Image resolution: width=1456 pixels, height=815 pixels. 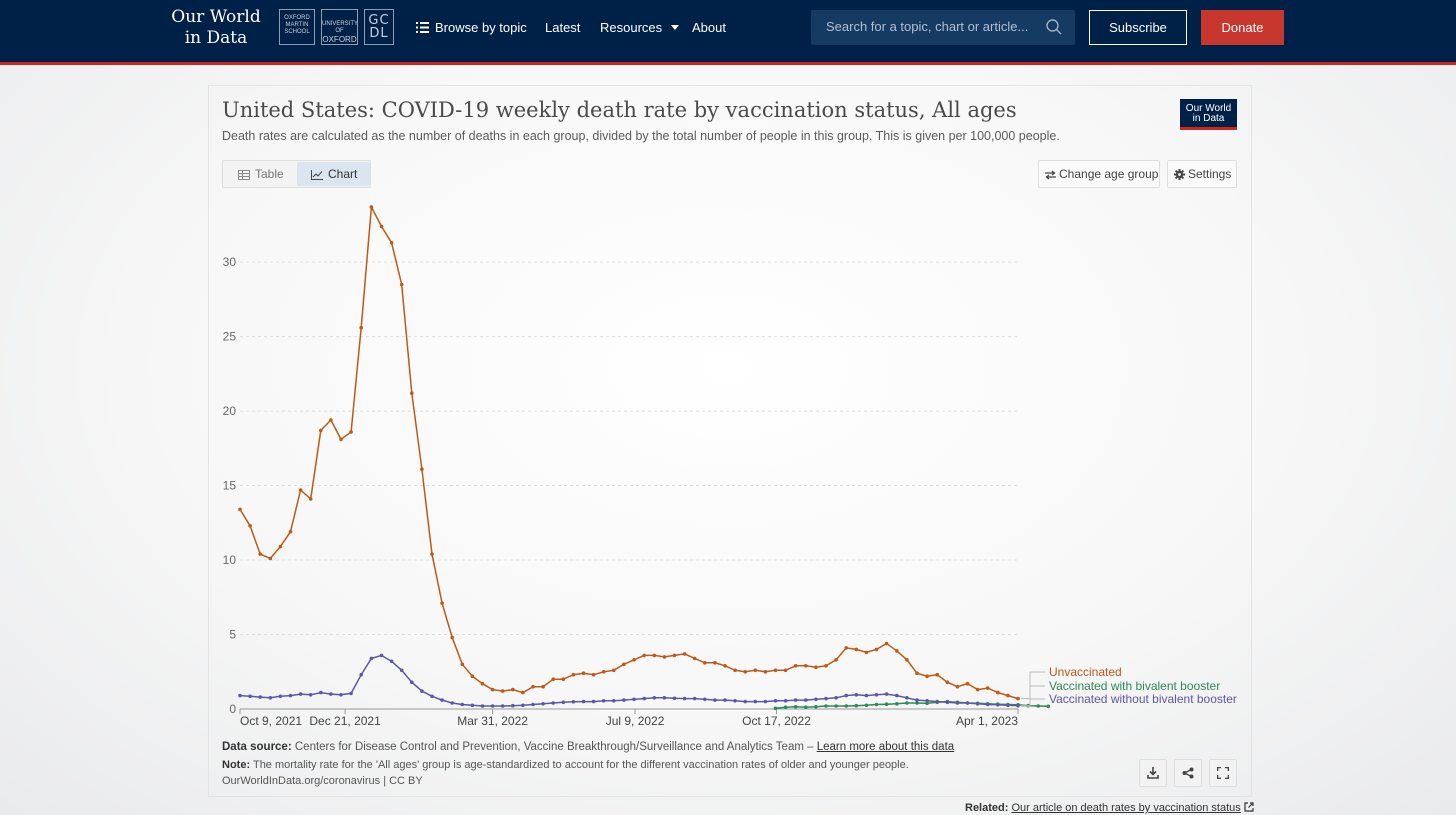 What do you see at coordinates (379, 33) in the screenshot?
I see `partner-text: DL` at bounding box center [379, 33].